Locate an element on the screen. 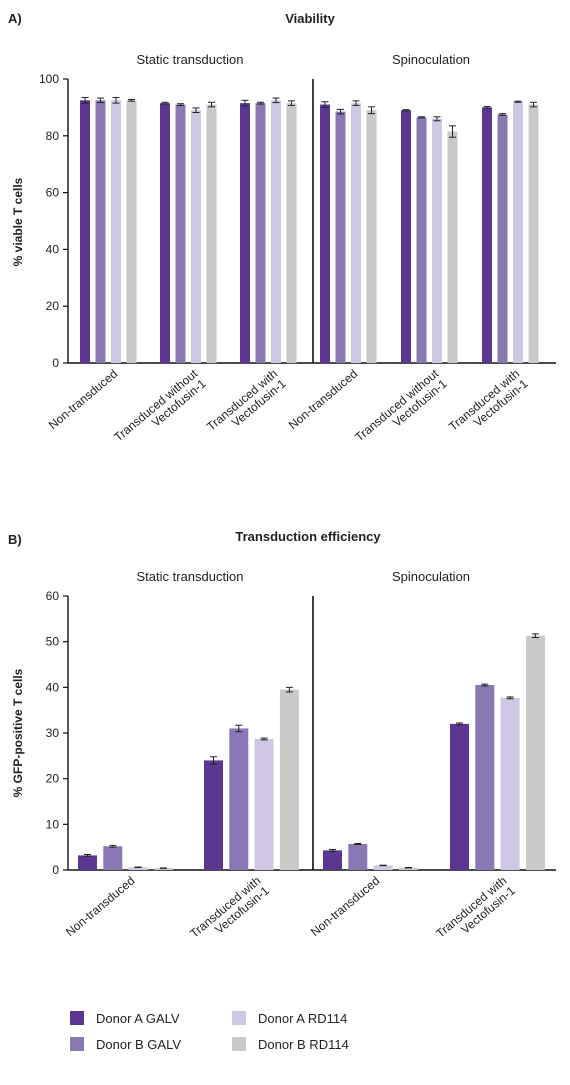 Image resolution: width=570 pixels, height=1085 pixels. panel-a-bar-static-transduction-transduced-without-vectofusin-1-donor-b-rd114 is located at coordinates (212, 234).